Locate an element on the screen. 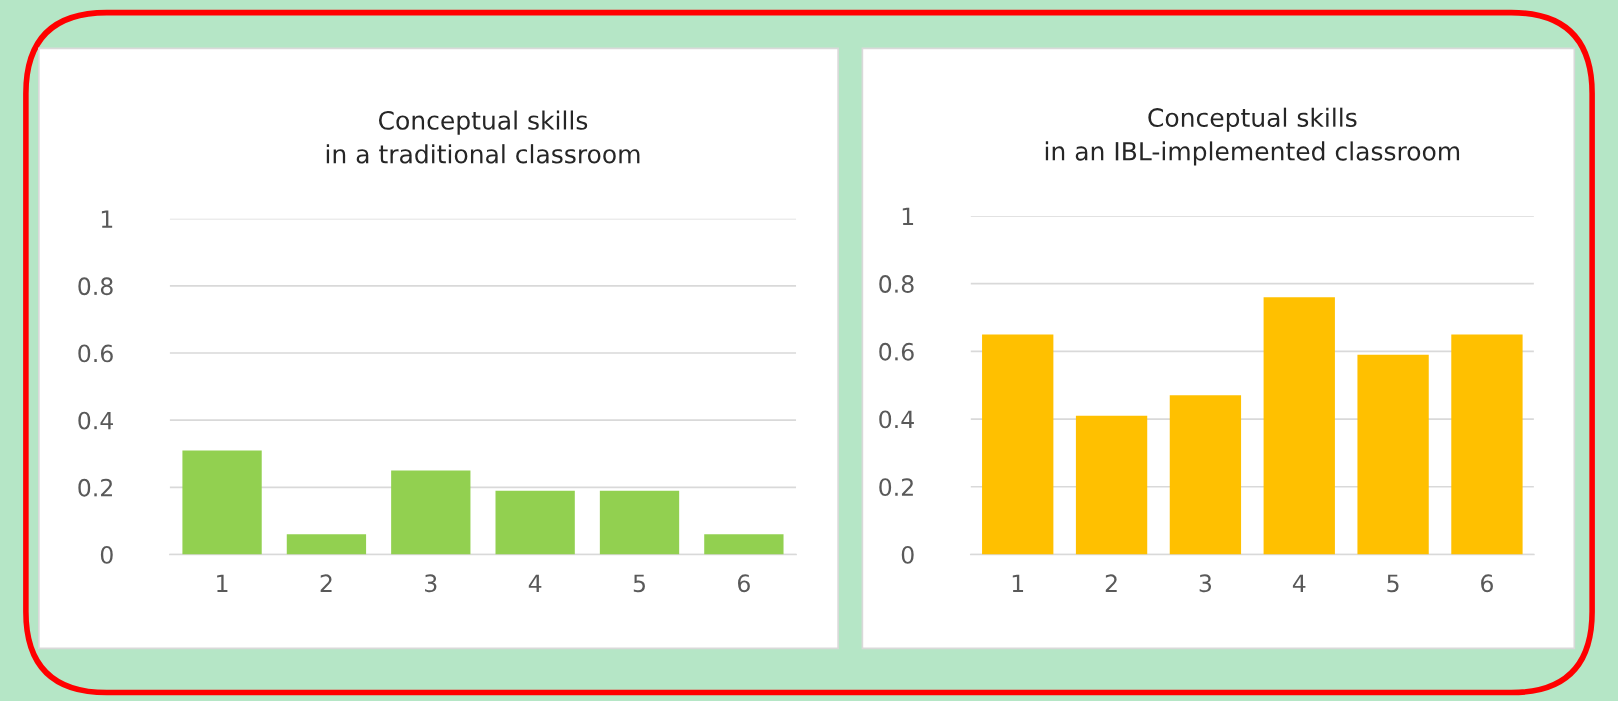  chart-title: Conceptual skills in a traditional classroom is located at coordinates (483, 137).